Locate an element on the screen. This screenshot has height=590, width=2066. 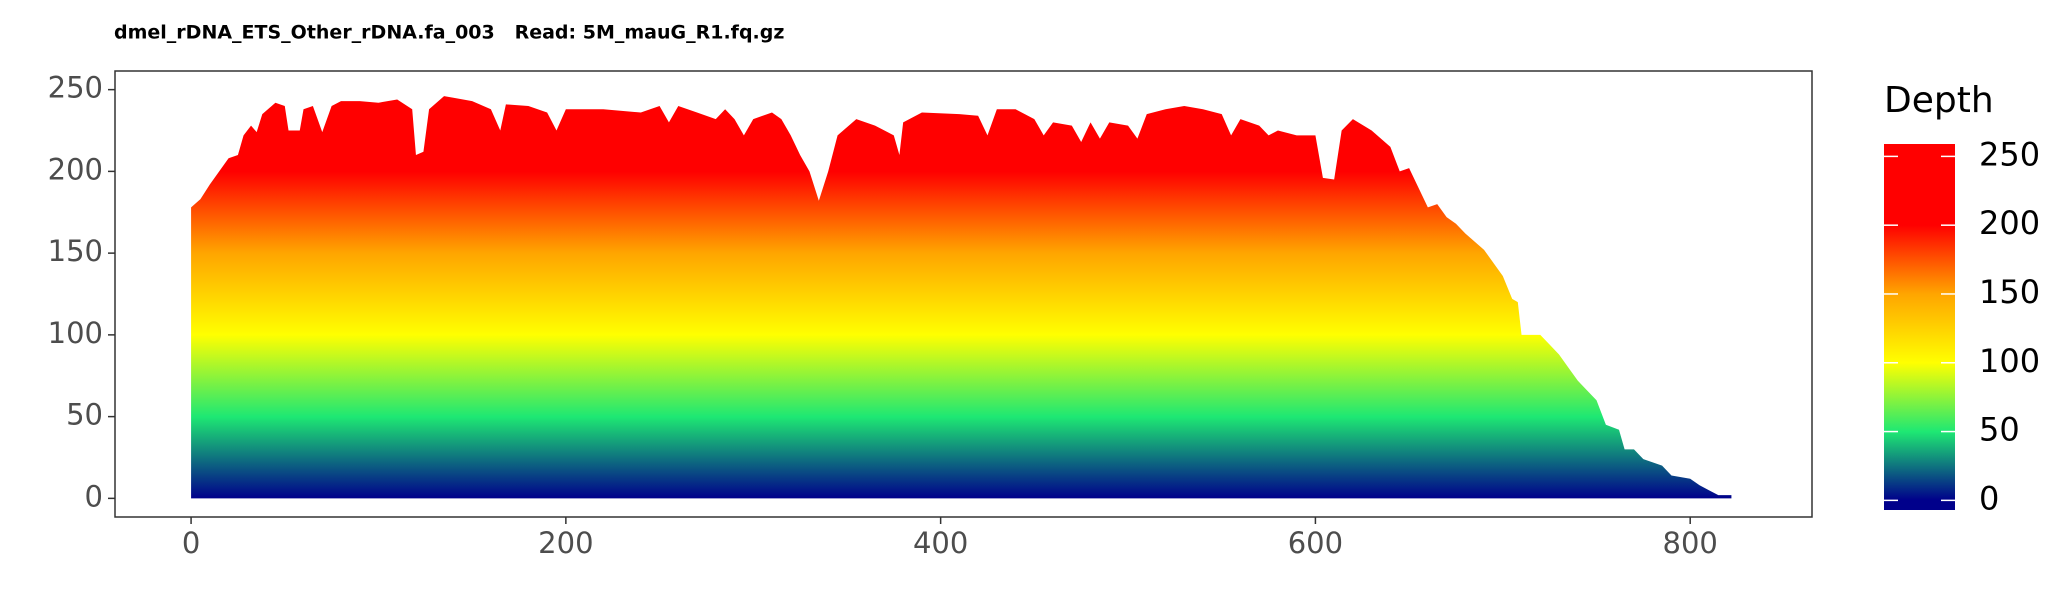
x-tick-label: 200 is located at coordinates (565, 543).